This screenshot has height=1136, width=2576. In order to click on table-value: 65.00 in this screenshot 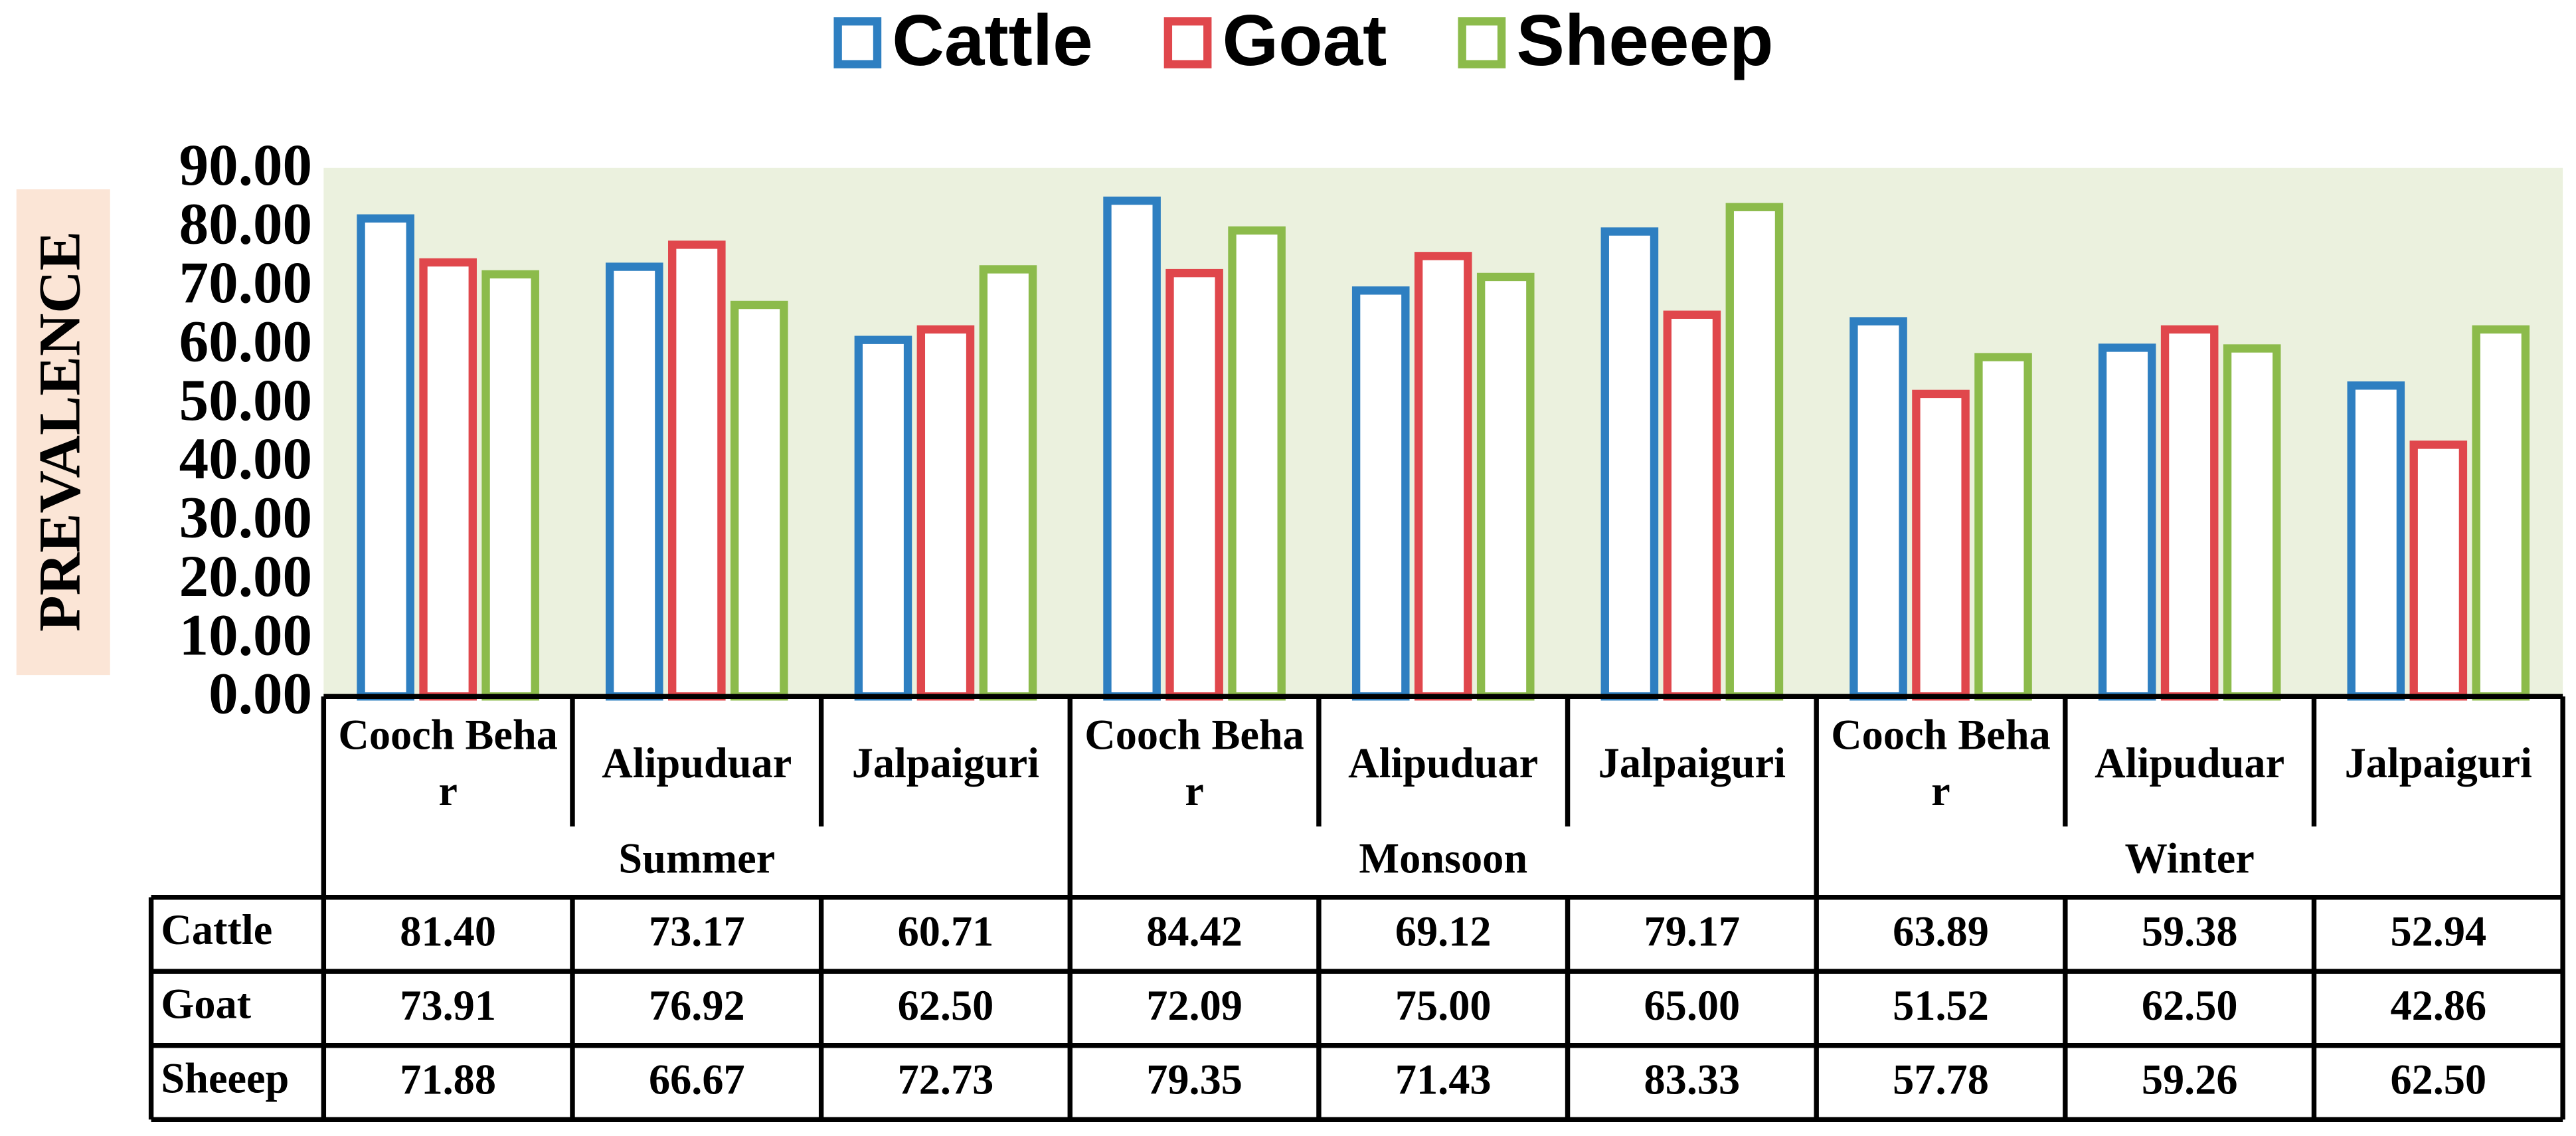, I will do `click(1692, 1005)`.